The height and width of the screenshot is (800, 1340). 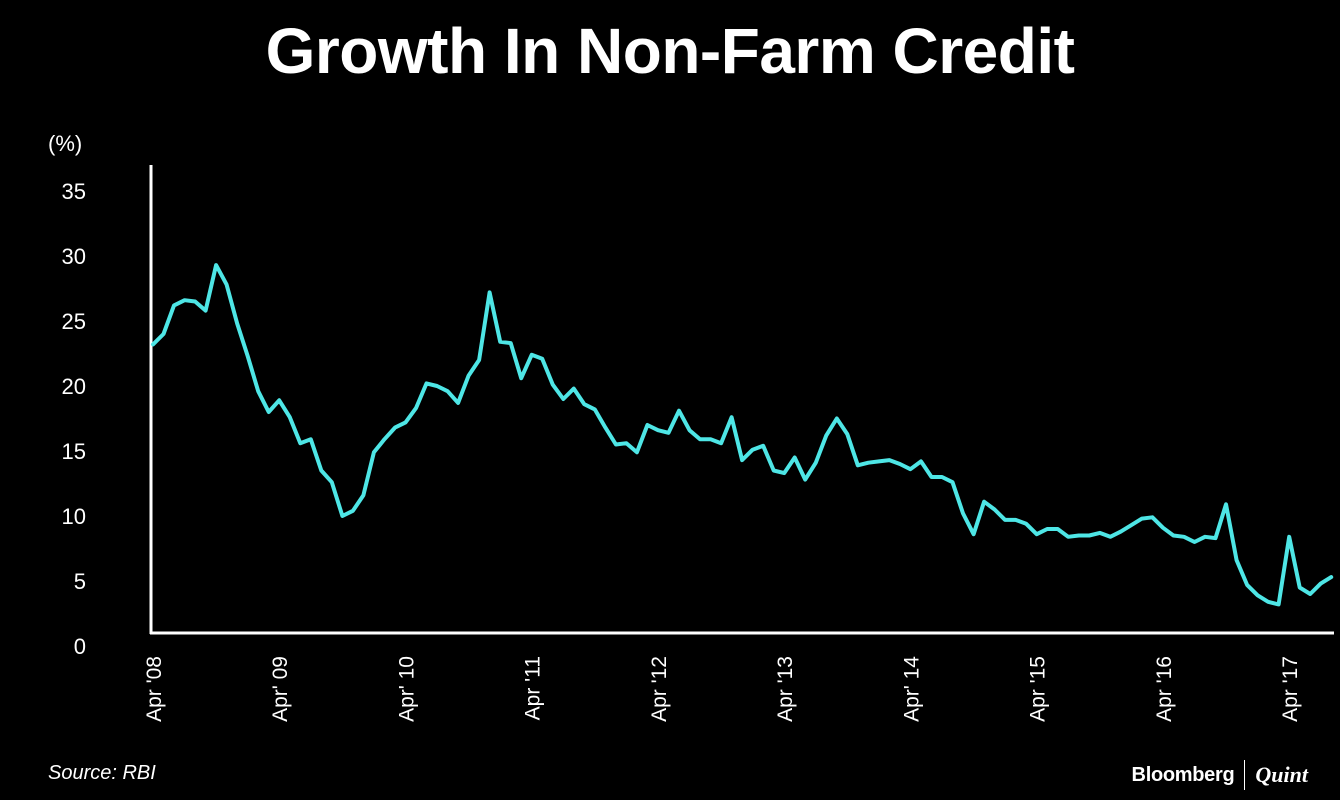 What do you see at coordinates (1183, 774) in the screenshot?
I see `brand-bloomberg: Bloomberg` at bounding box center [1183, 774].